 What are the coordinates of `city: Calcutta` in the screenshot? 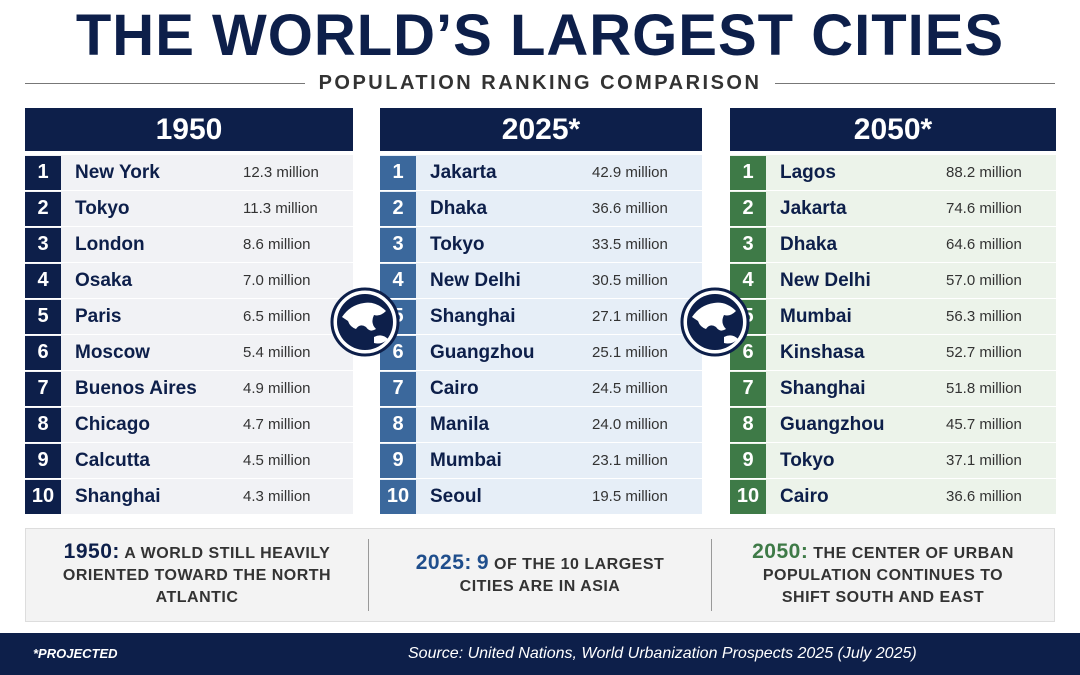 It's located at (112, 460).